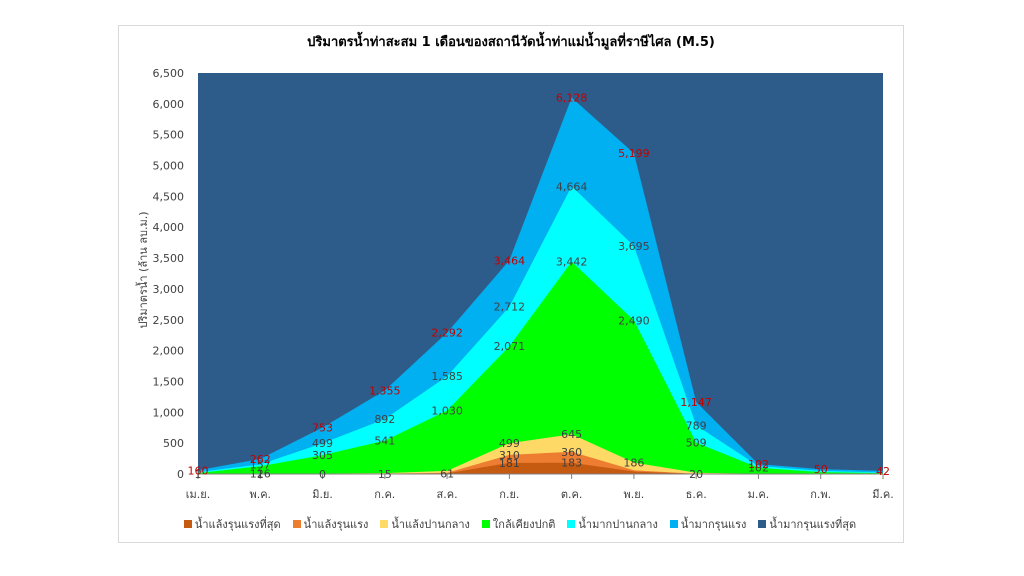  Describe the element at coordinates (447, 410) in the screenshot. I see `data-label: 1,030` at that location.